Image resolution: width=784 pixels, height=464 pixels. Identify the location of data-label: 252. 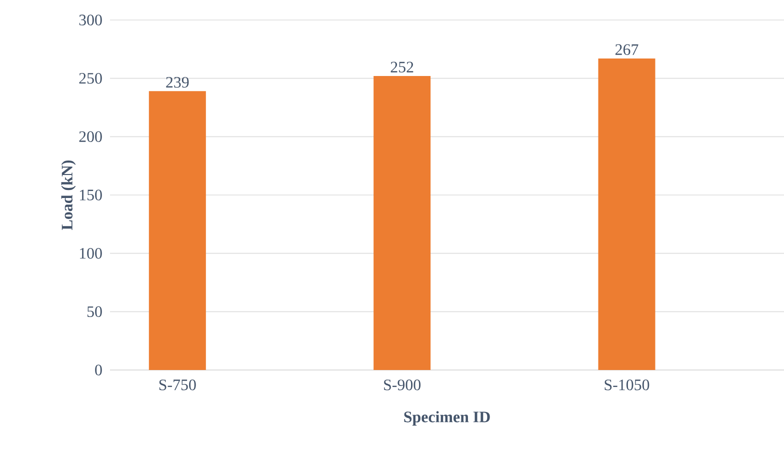
(402, 67).